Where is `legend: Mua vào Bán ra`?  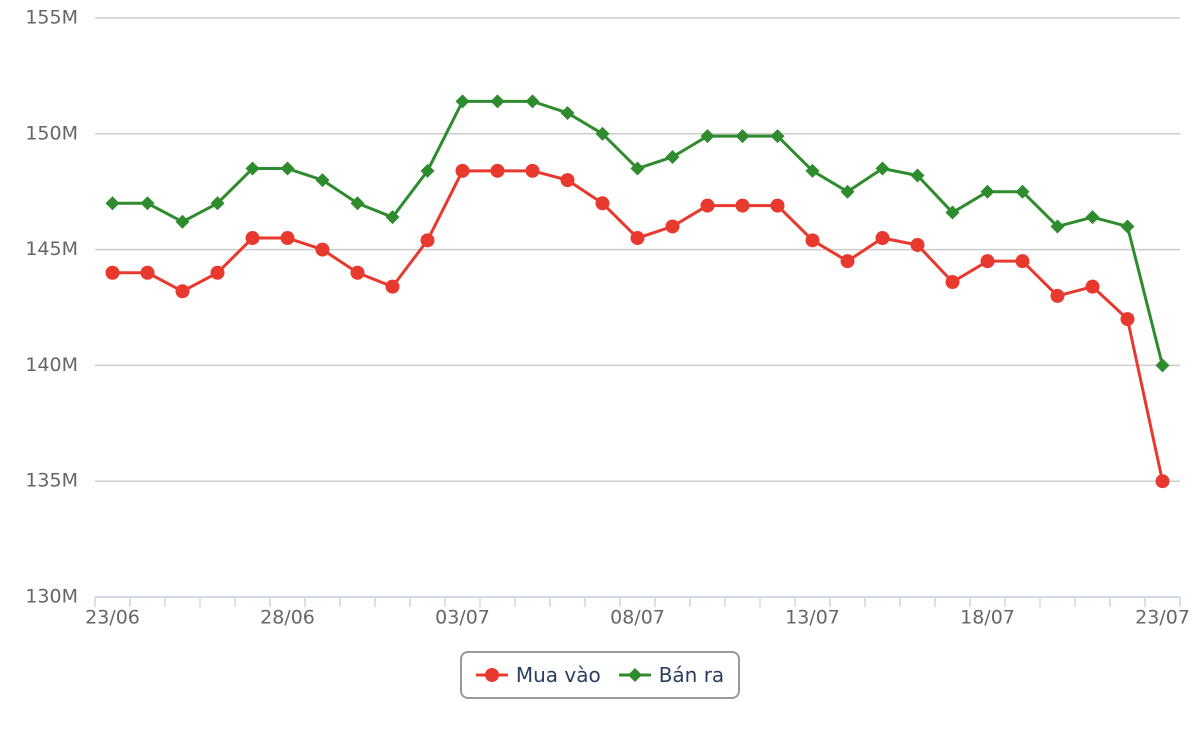 legend: Mua vào Bán ra is located at coordinates (600, 675).